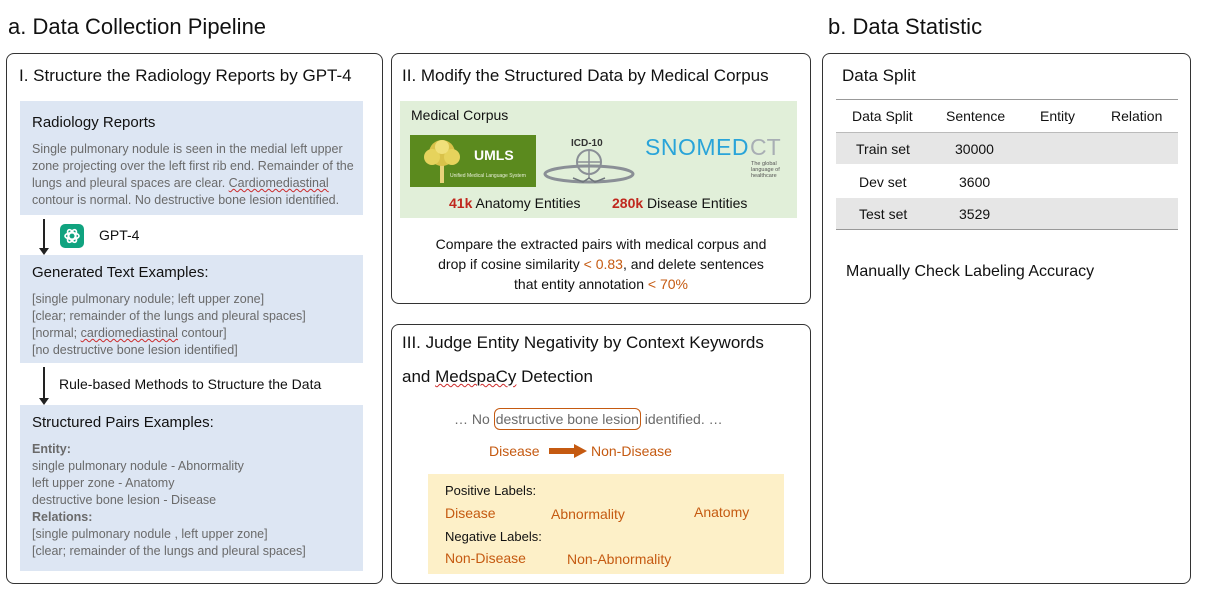 This screenshot has height=604, width=1224. What do you see at coordinates (588, 514) in the screenshot?
I see `positive-label: Abnormality` at bounding box center [588, 514].